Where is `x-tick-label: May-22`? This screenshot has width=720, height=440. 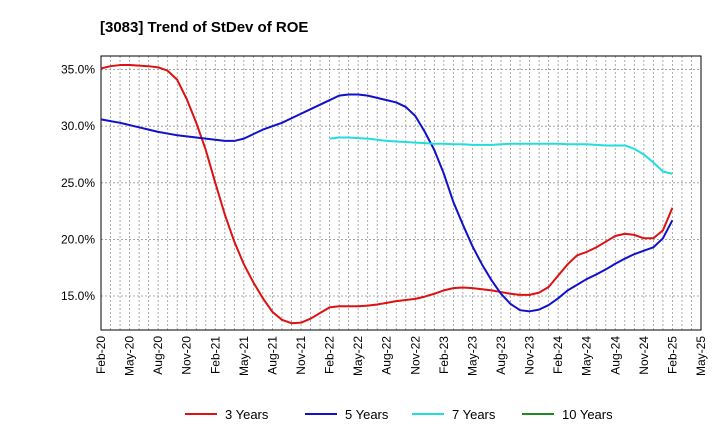
x-tick-label: May-22 is located at coordinates (358, 356).